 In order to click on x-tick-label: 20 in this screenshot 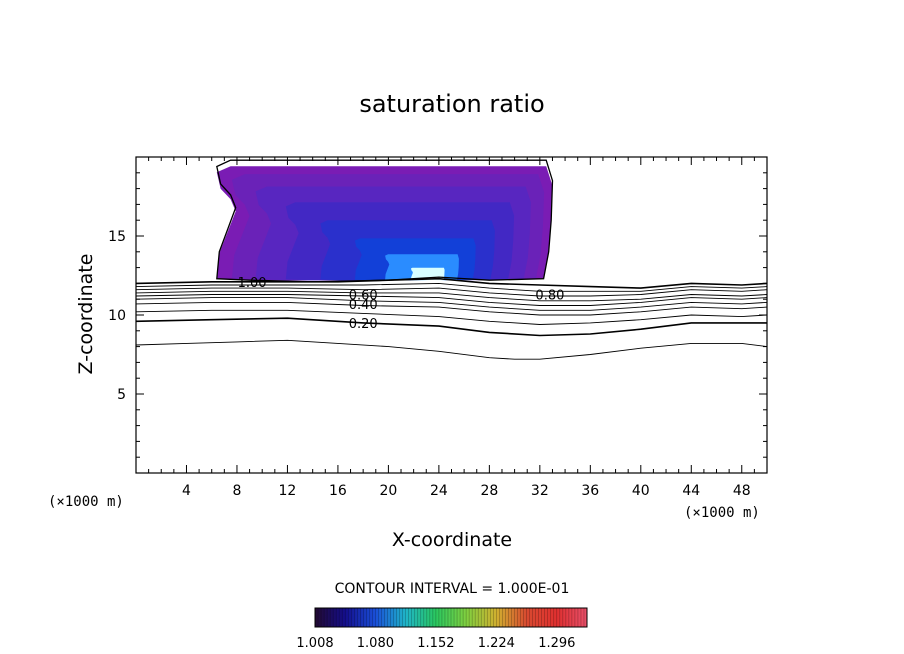, I will do `click(388, 491)`.